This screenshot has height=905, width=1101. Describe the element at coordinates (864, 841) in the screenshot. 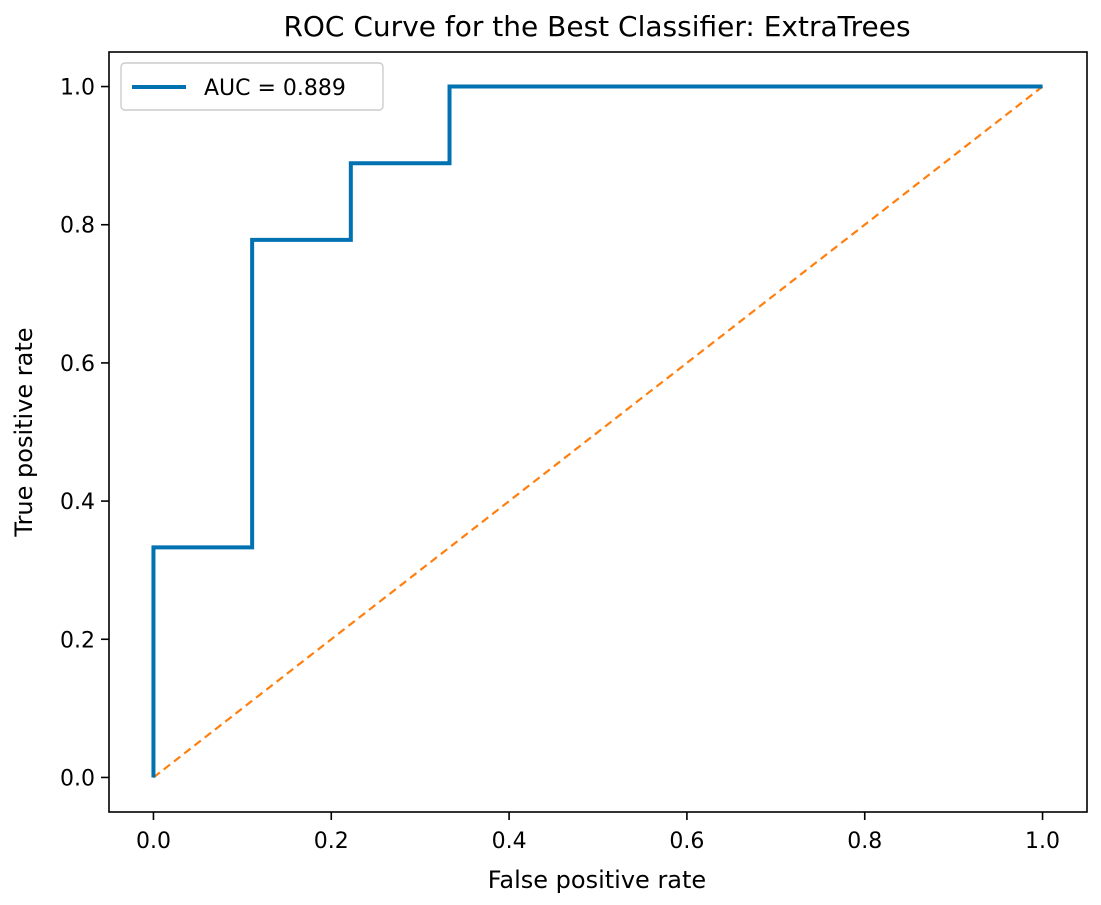

I see `x-tick-label: 0.8` at that location.